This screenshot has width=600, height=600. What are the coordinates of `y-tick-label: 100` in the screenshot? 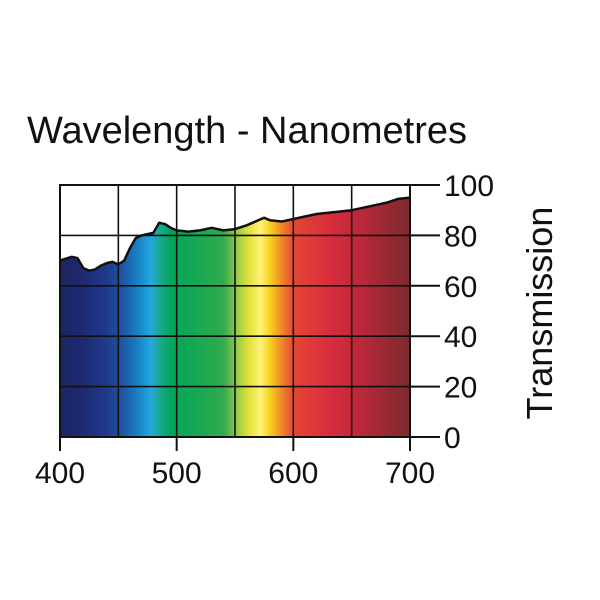 It's located at (469, 186).